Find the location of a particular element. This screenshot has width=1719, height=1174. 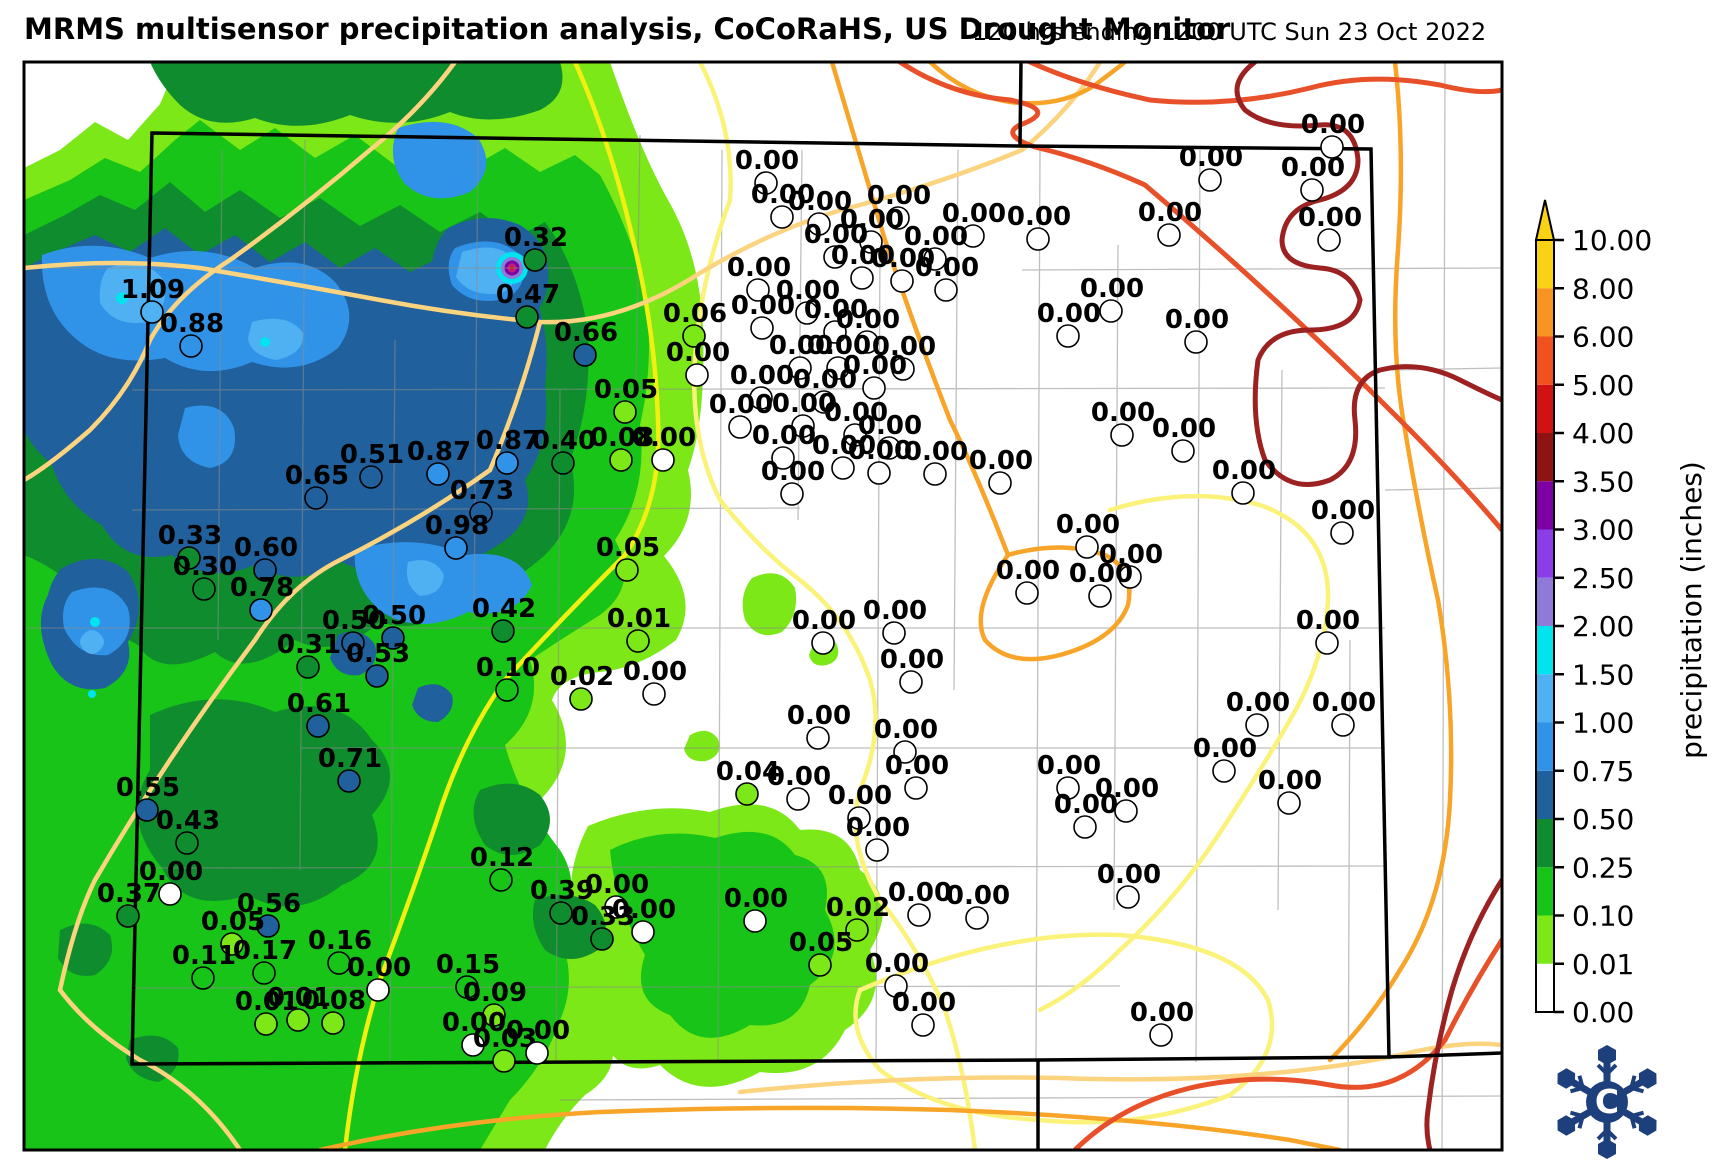

station-value-label: 0.53 is located at coordinates (378, 654).